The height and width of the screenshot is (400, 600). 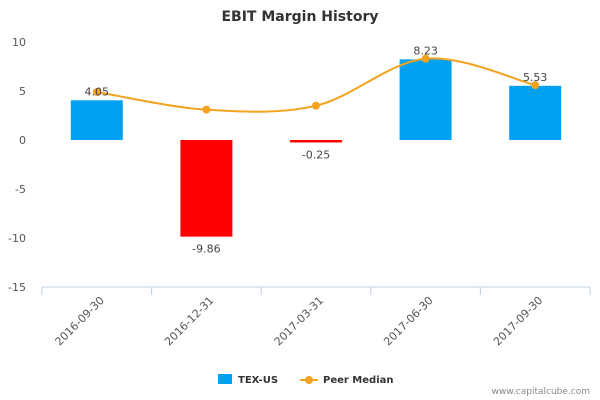 What do you see at coordinates (309, 380) in the screenshot?
I see `legend-swatch-point` at bounding box center [309, 380].